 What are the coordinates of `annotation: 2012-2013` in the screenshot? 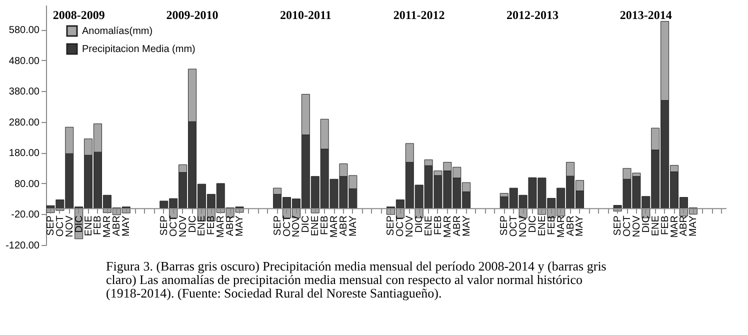 It's located at (532, 15).